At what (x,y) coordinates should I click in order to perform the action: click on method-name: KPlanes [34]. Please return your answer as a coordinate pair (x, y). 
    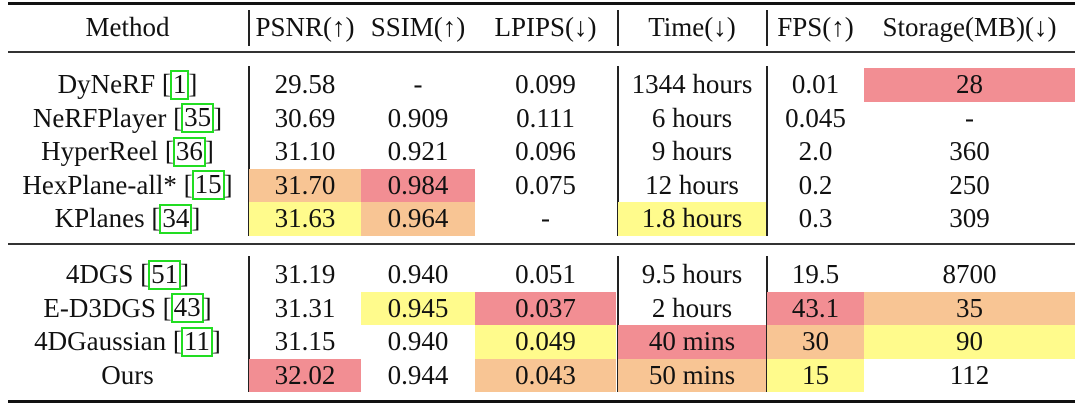
    Looking at the image, I should click on (127, 218).